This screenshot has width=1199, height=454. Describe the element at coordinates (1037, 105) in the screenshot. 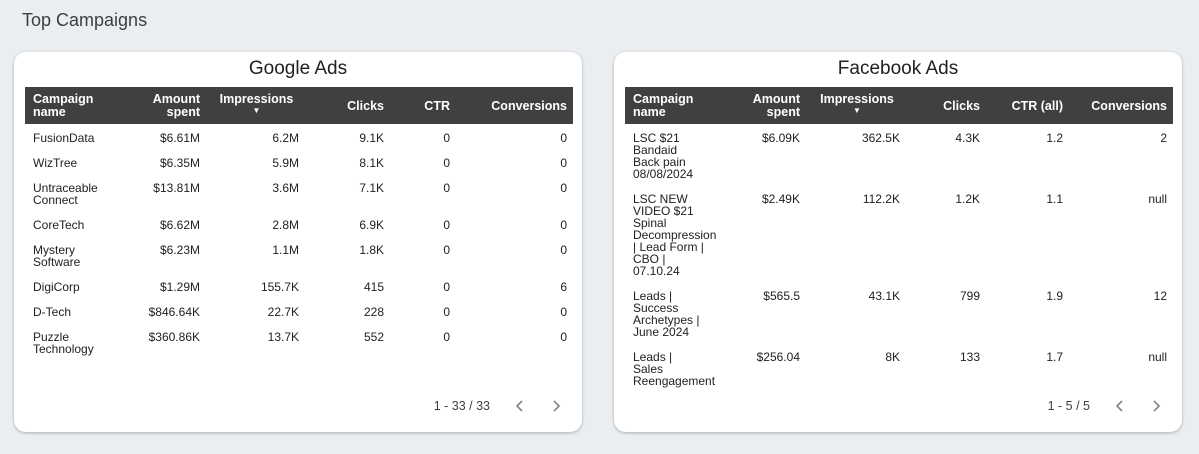

I see `col-header-ctr-all: CTR (all)` at that location.